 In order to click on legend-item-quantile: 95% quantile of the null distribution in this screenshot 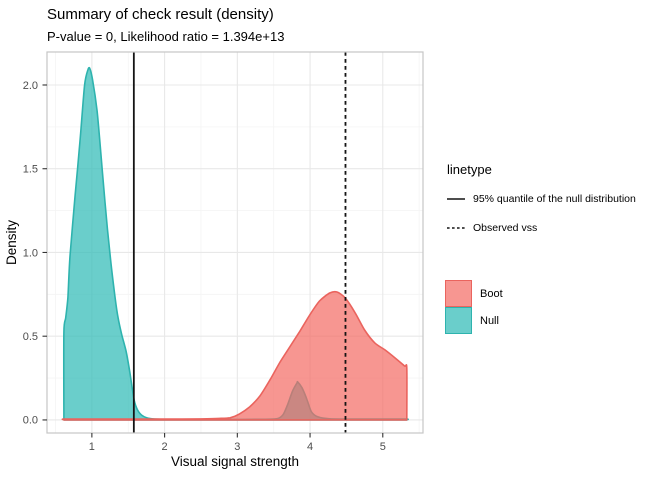, I will do `click(557, 198)`.